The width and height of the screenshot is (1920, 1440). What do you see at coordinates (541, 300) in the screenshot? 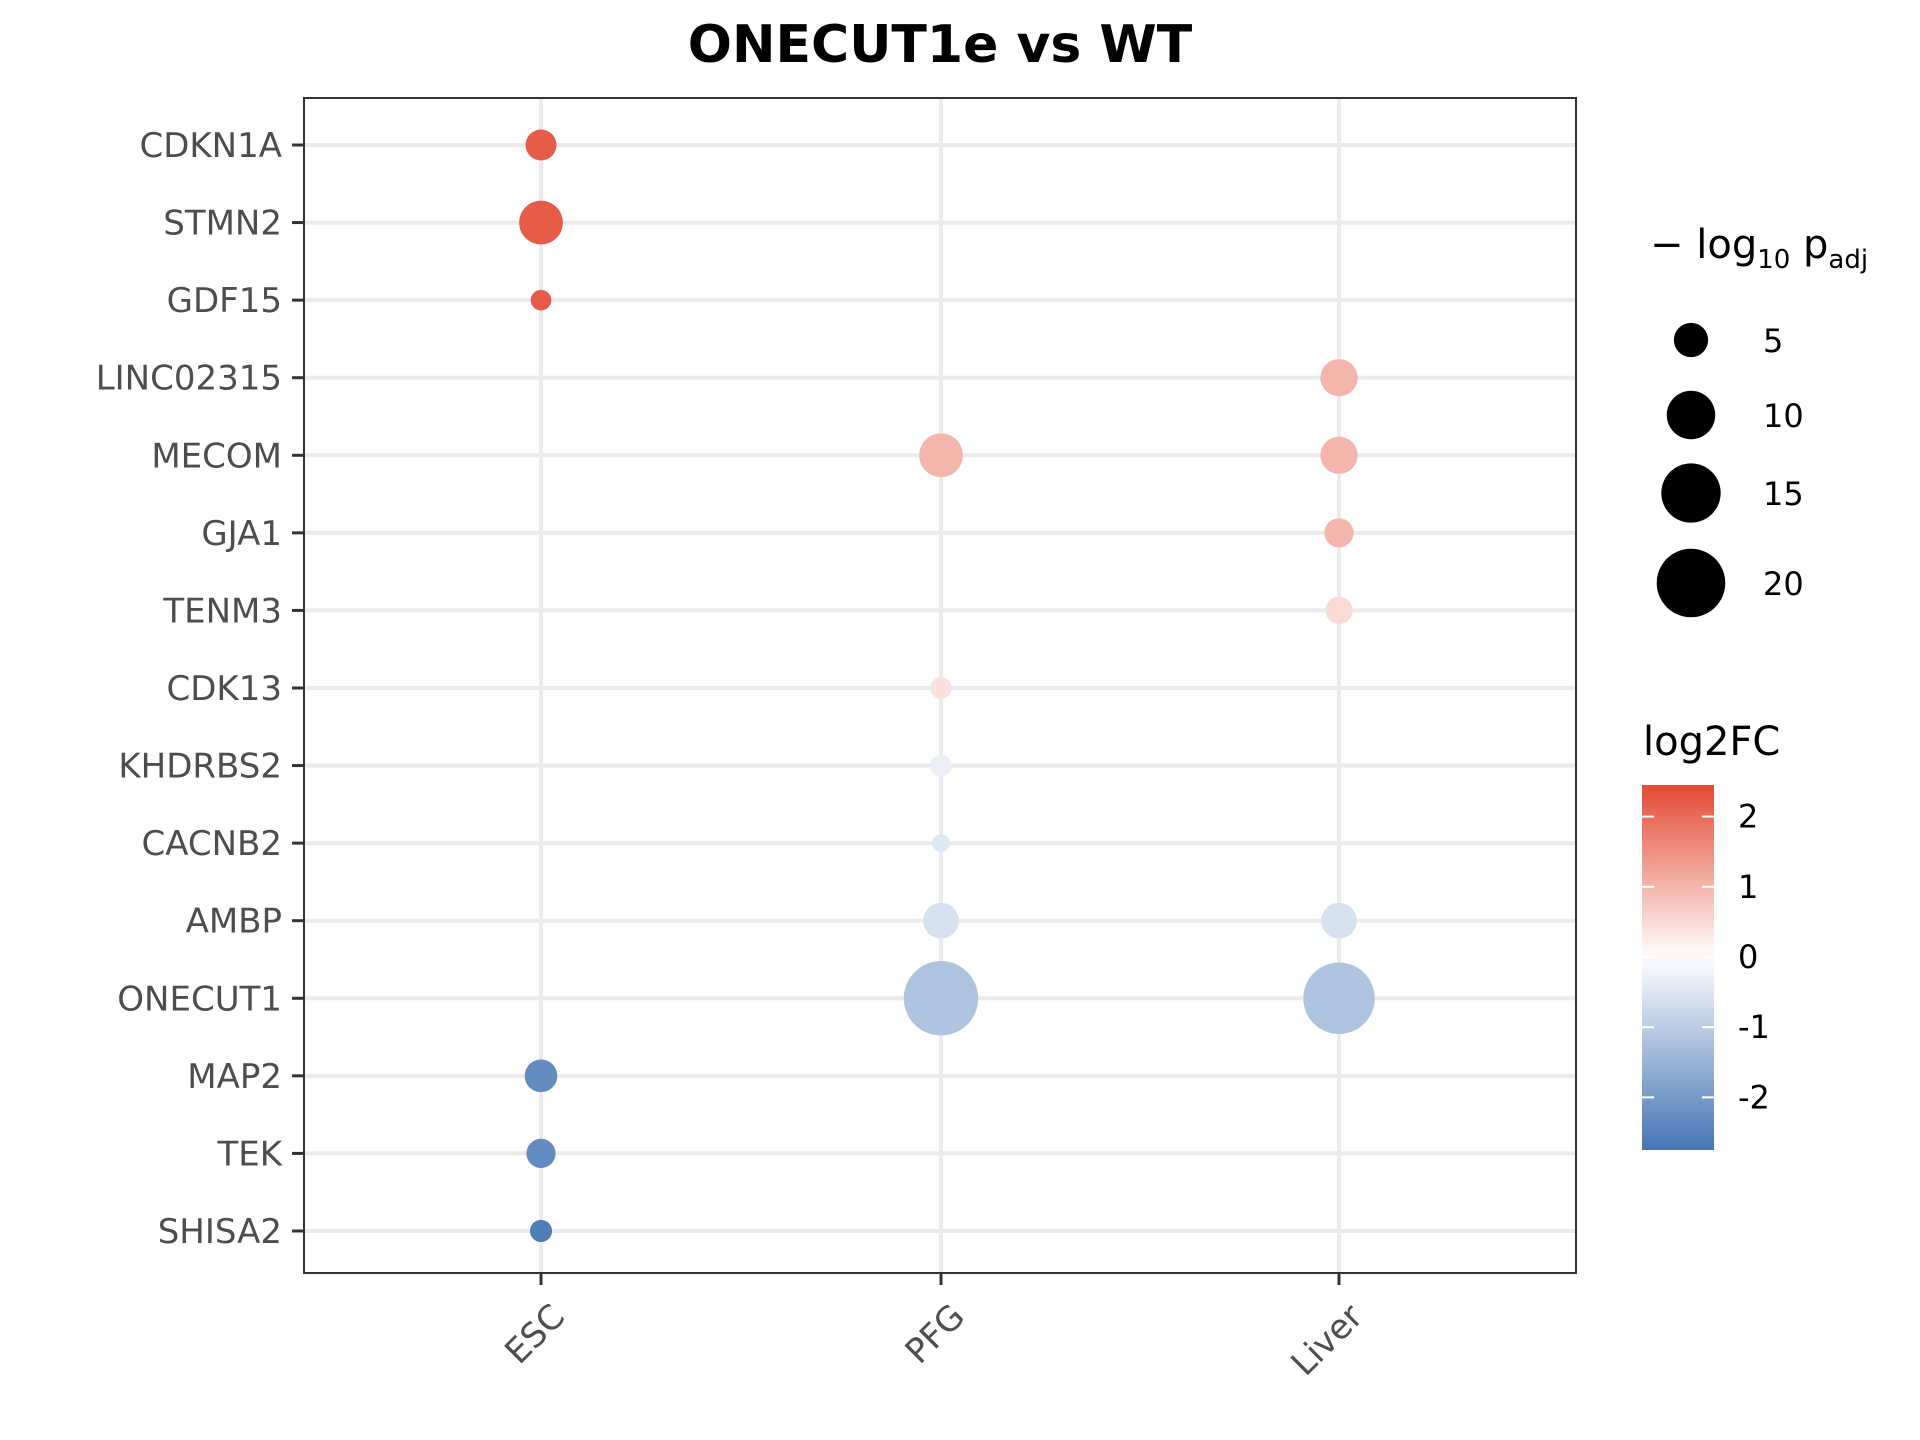
I see `data-point-gdf15-esc` at bounding box center [541, 300].